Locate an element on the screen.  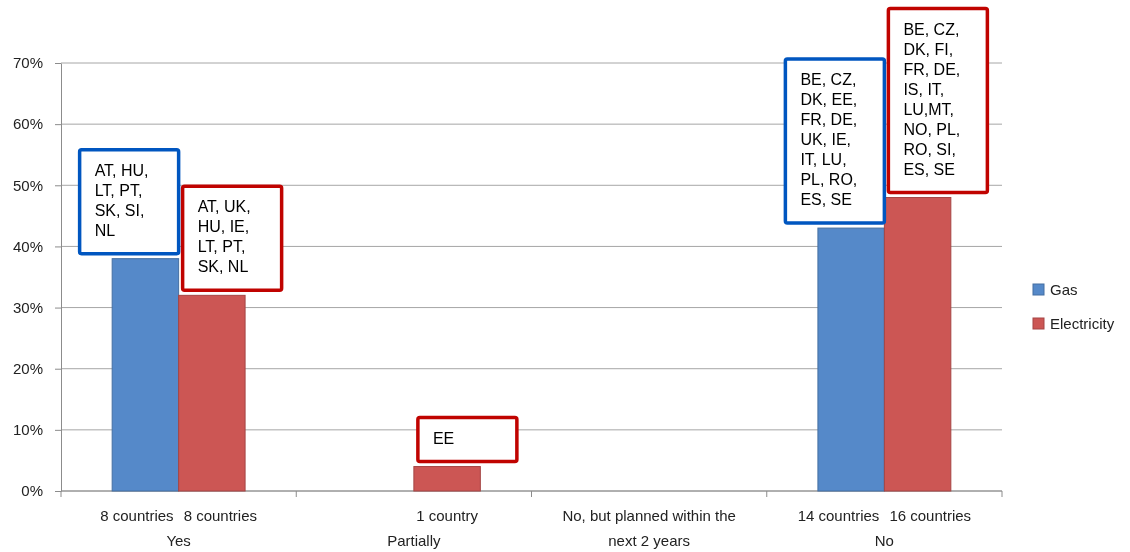
y-tick-label: 50% is located at coordinates (27, 185).